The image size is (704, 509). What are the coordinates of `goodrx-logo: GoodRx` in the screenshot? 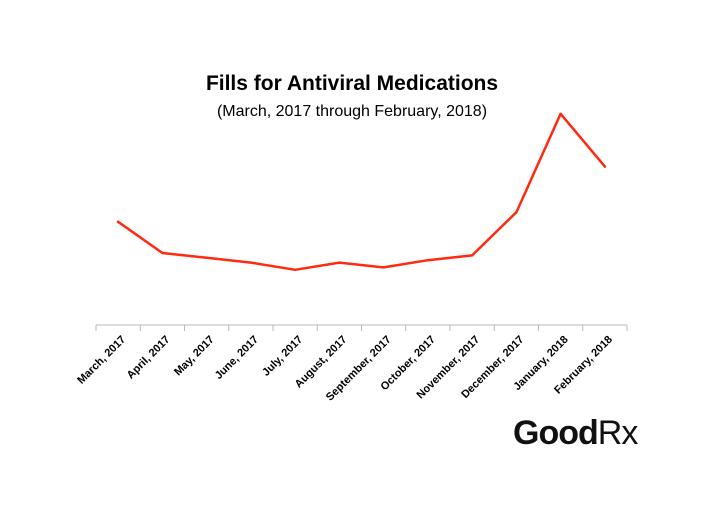 It's located at (576, 433).